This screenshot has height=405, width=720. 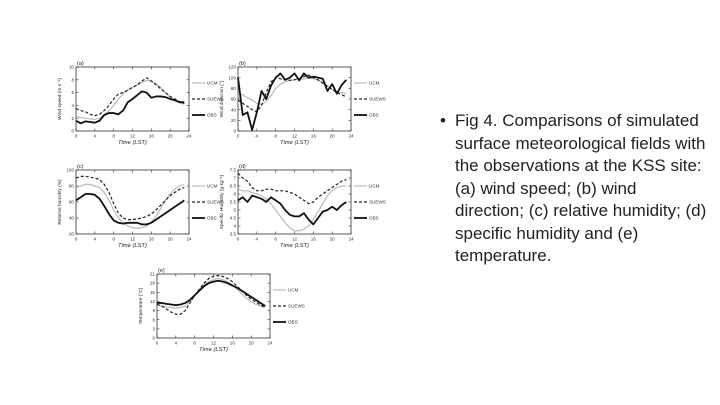 I want to click on y-axis-label: Wind direction (°), so click(x=222, y=98).